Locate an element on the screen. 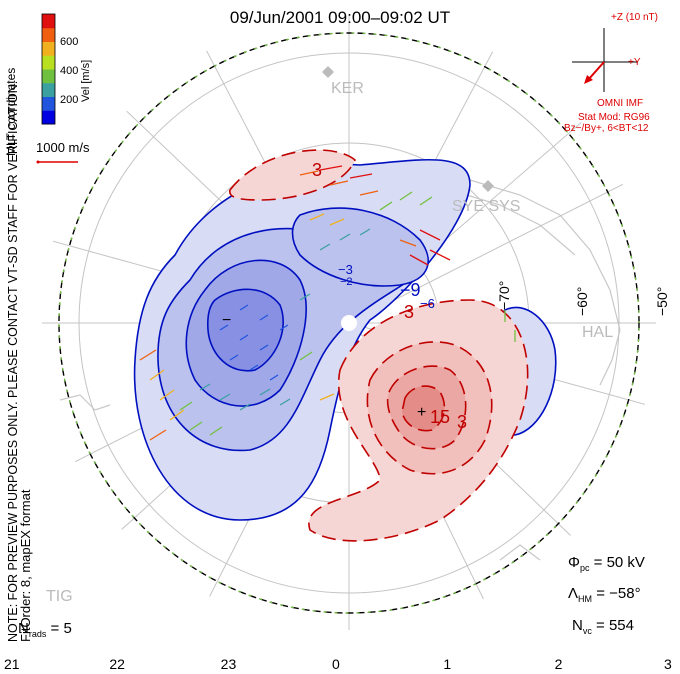 The image size is (680, 674). contour-label: 15 is located at coordinates (440, 417).